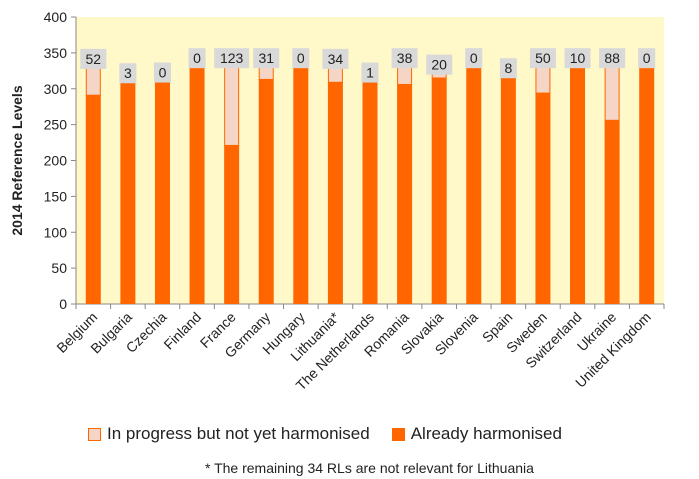 The height and width of the screenshot is (479, 699). Describe the element at coordinates (59, 268) in the screenshot. I see `y-tick-label: 50` at that location.